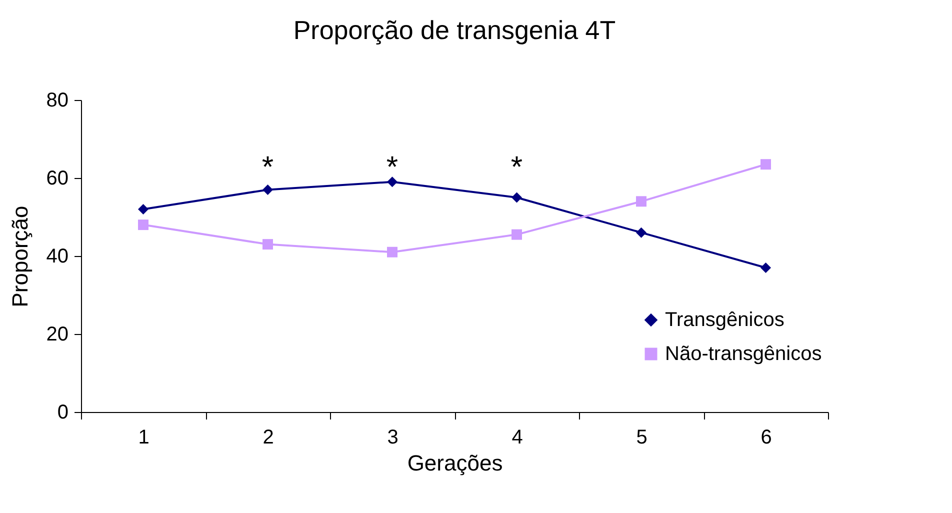  Describe the element at coordinates (392, 437) in the screenshot. I see `x-tick-label: 3` at that location.